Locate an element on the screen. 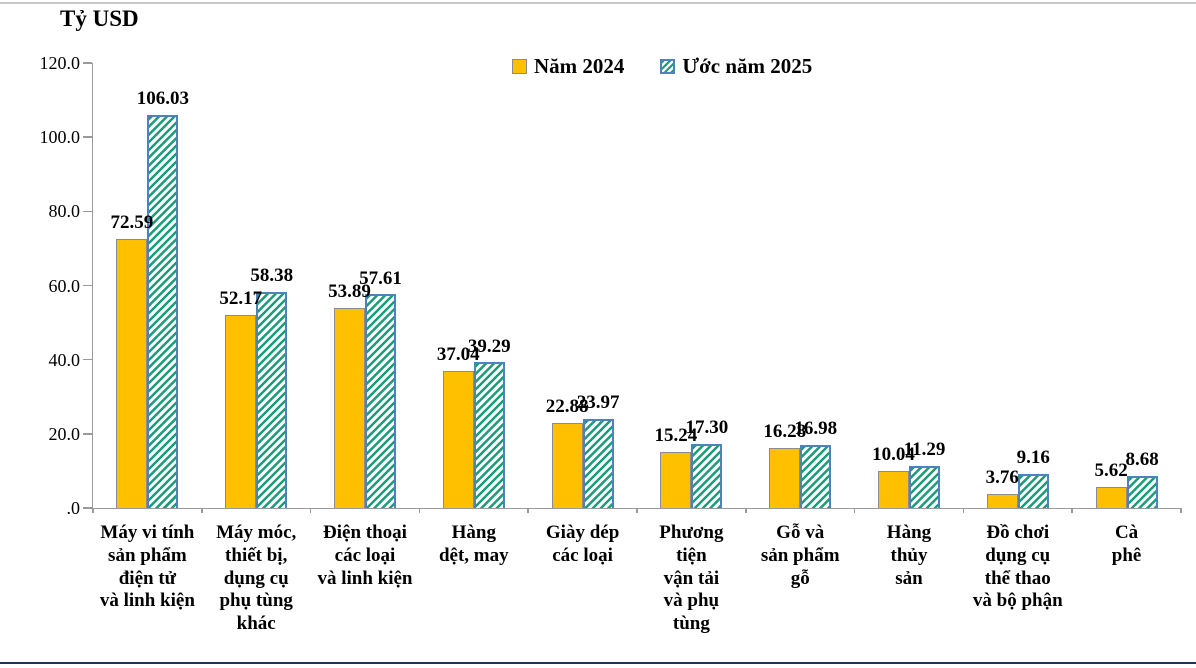 The image size is (1196, 668). value-label-uoc-nam-2025: 23.97 is located at coordinates (598, 403).